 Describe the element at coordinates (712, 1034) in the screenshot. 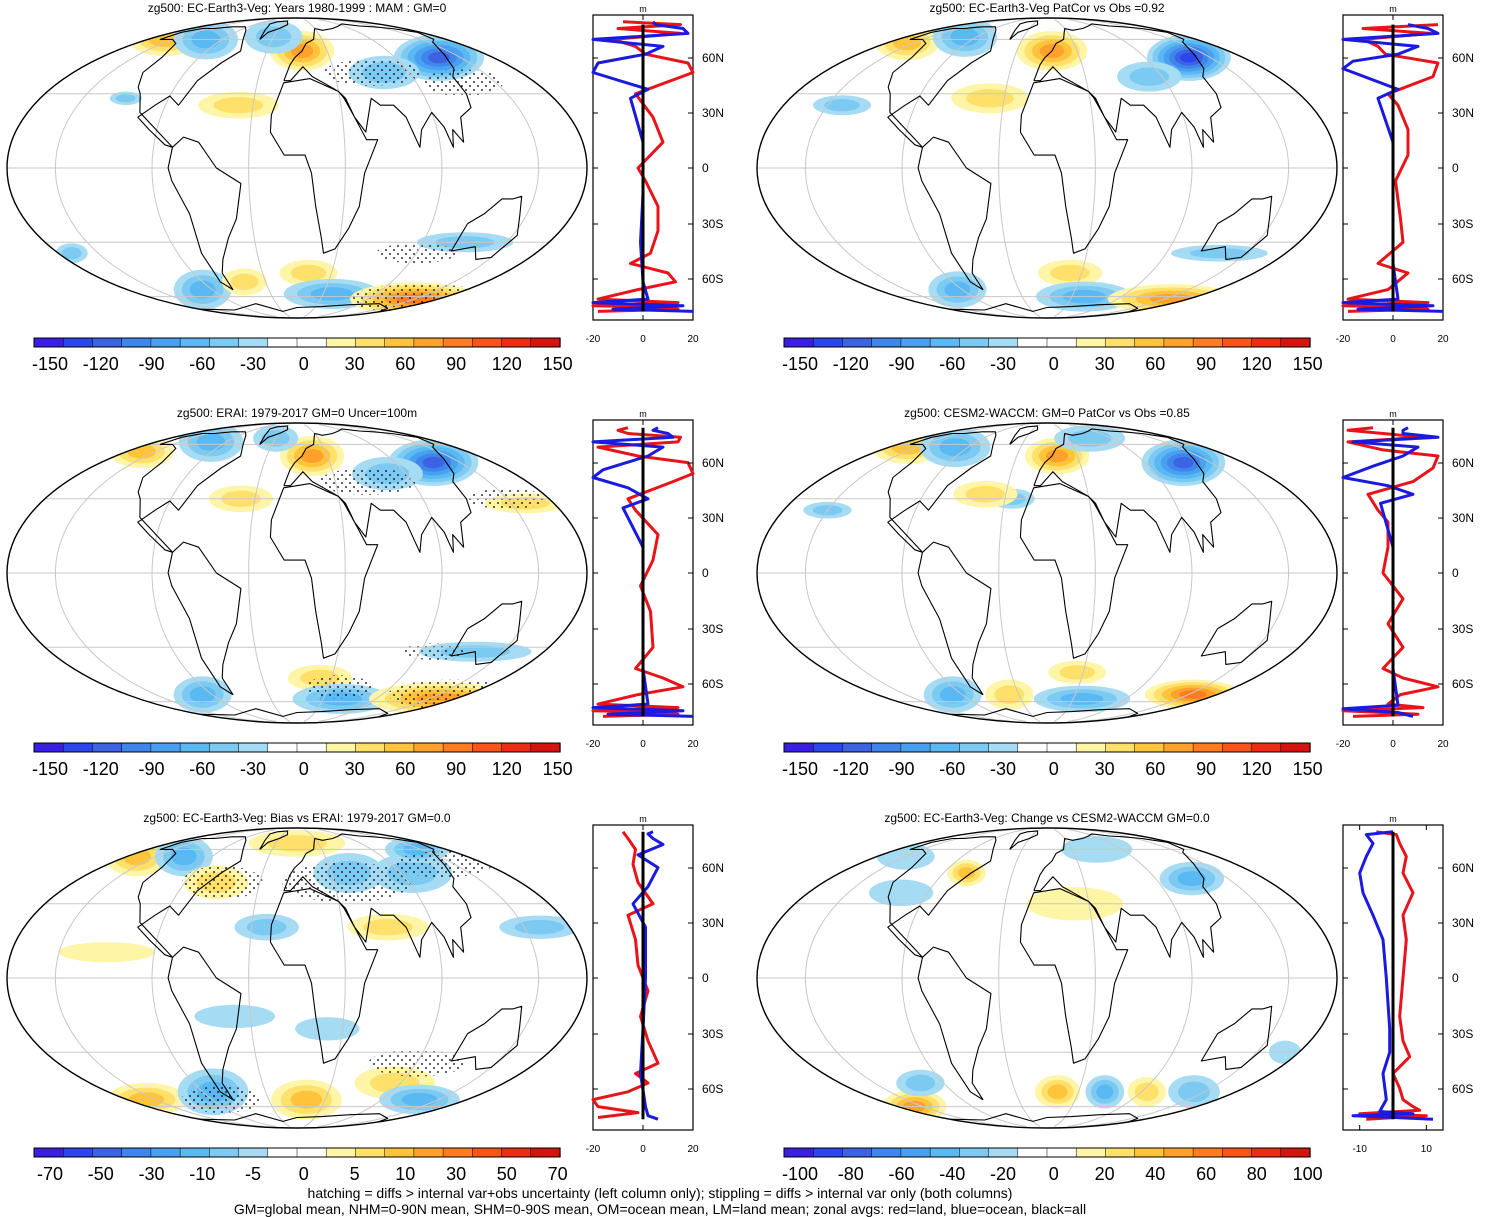

I see `latitude-label: 30S` at that location.